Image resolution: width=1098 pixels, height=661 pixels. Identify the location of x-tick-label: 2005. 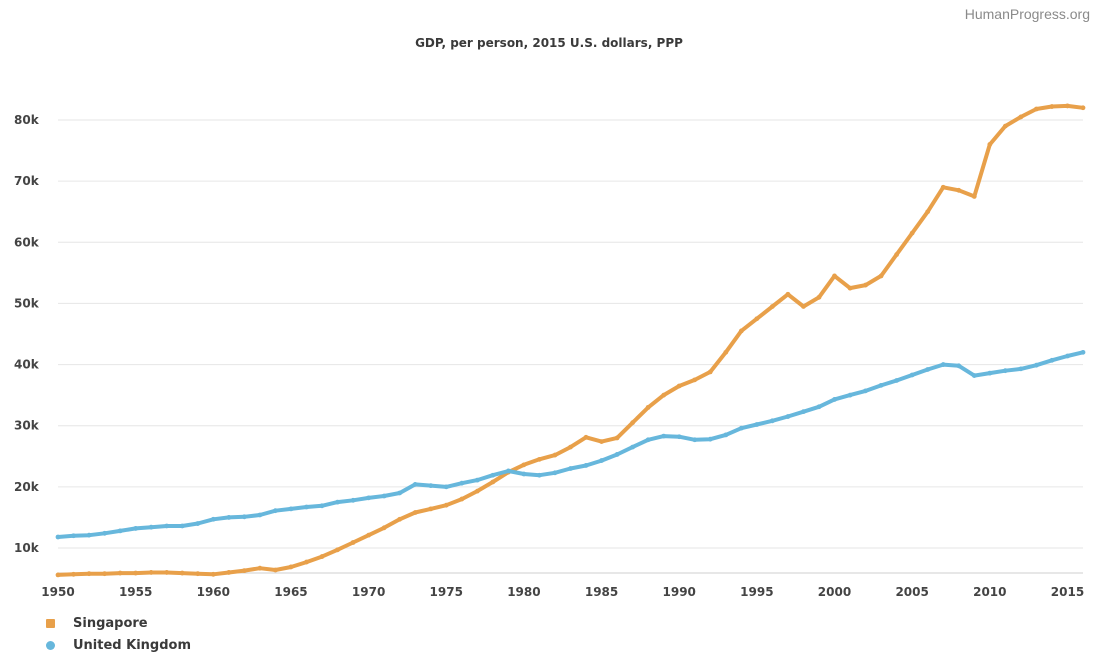
(911, 592).